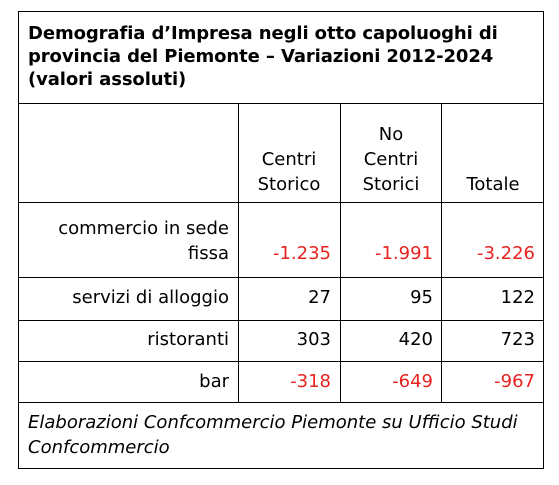  I want to click on table-cell: 303, so click(313, 339).